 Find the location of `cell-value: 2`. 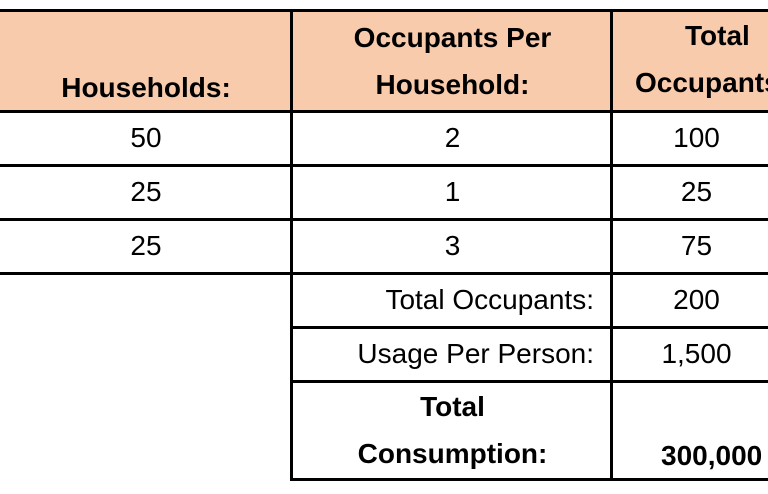

cell-value: 2 is located at coordinates (452, 137).